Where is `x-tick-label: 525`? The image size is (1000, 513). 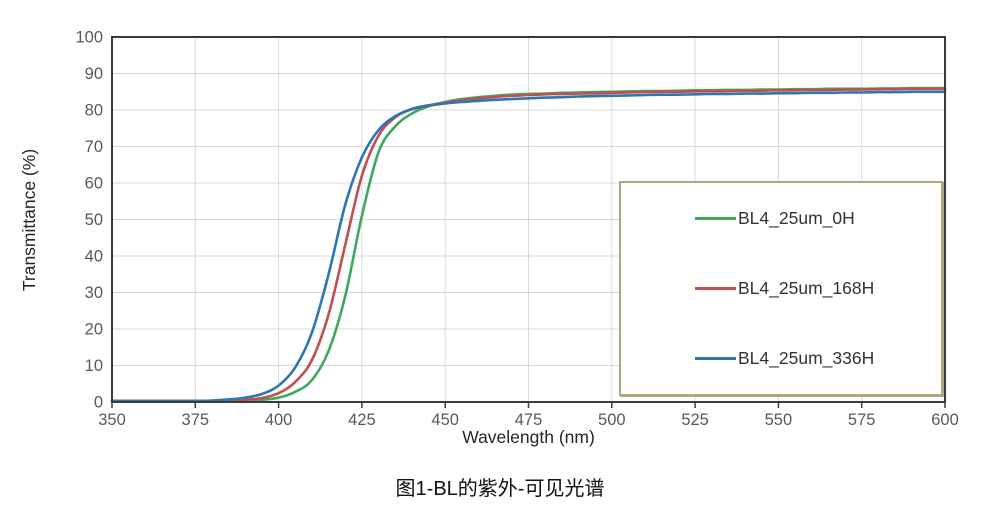
x-tick-label: 525 is located at coordinates (695, 420).